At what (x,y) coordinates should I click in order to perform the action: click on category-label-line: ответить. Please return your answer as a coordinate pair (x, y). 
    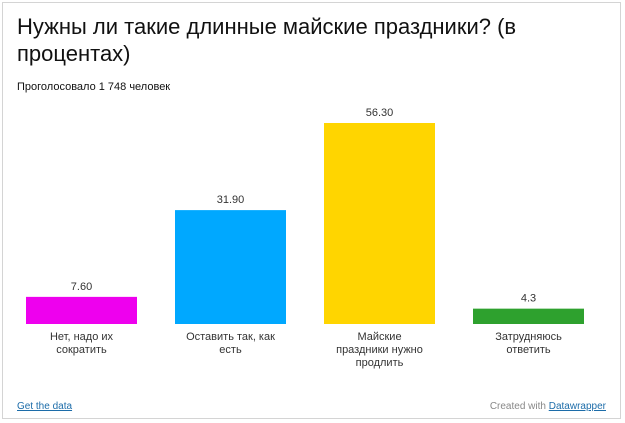
    Looking at the image, I should click on (528, 350).